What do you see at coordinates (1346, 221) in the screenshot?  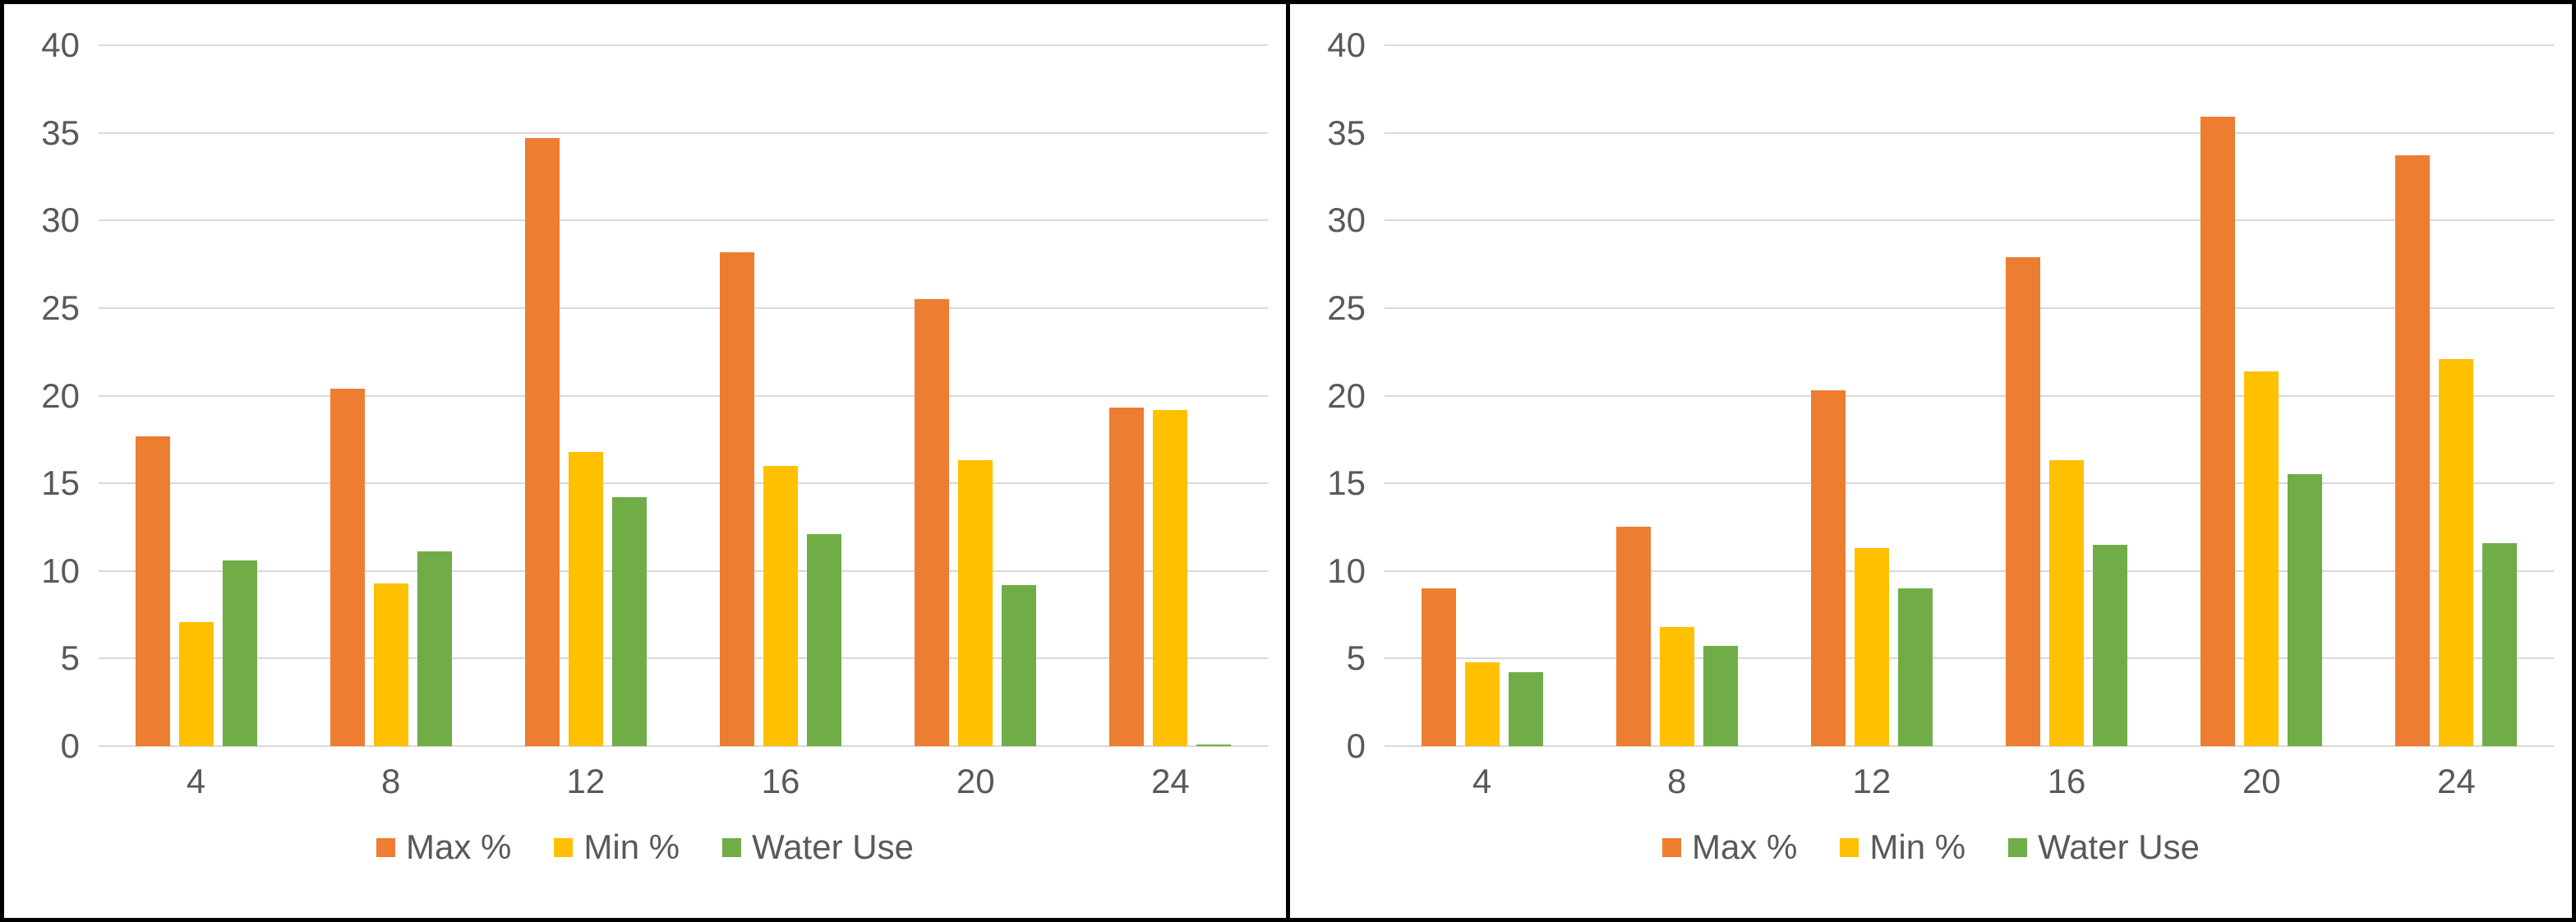 I see `y-axis-label: 30` at bounding box center [1346, 221].